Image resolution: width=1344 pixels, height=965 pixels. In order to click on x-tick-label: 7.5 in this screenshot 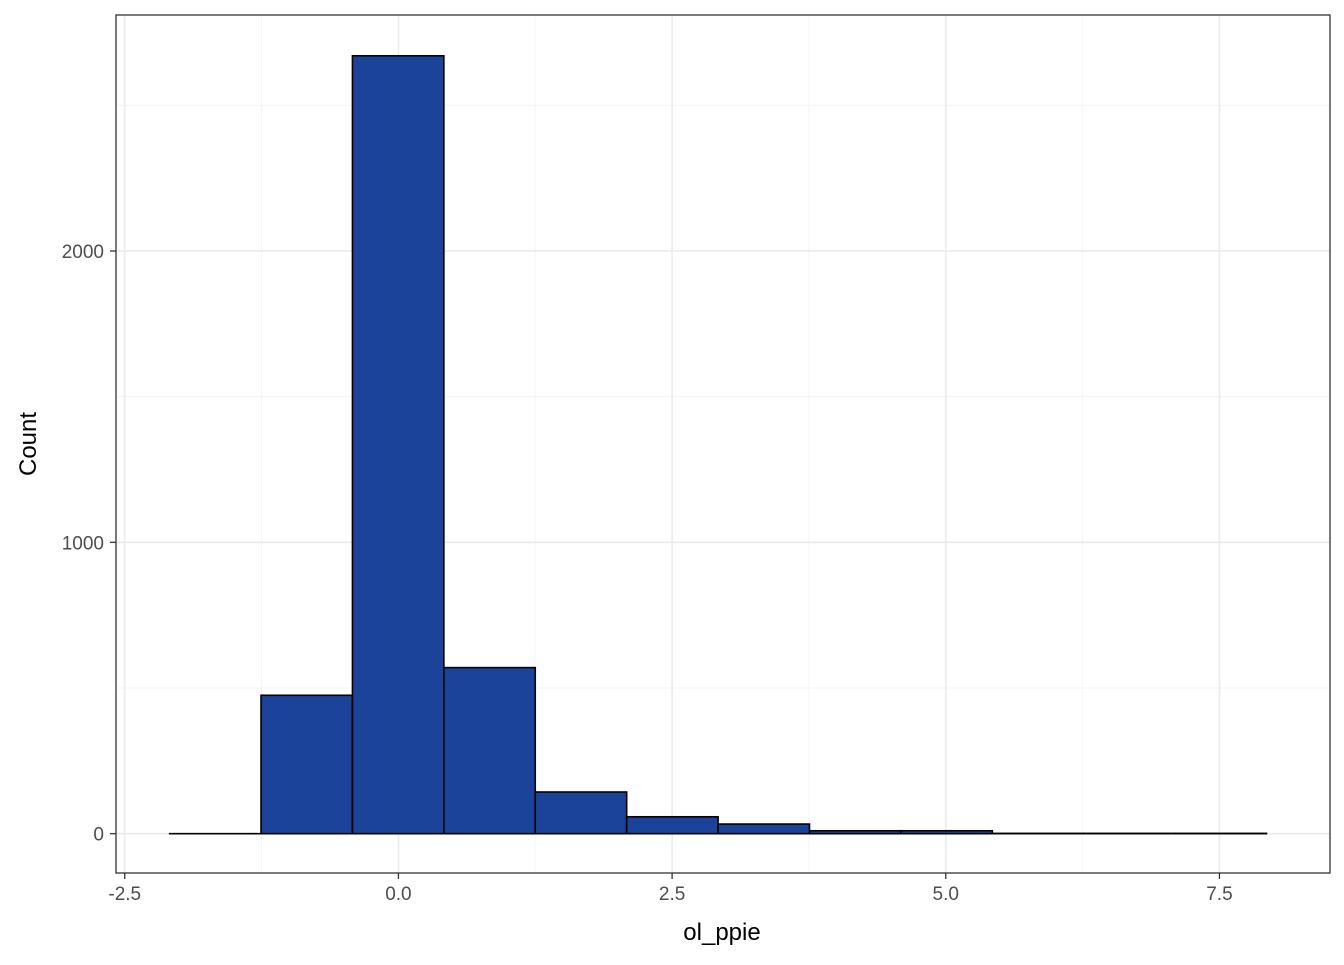, I will do `click(1219, 894)`.